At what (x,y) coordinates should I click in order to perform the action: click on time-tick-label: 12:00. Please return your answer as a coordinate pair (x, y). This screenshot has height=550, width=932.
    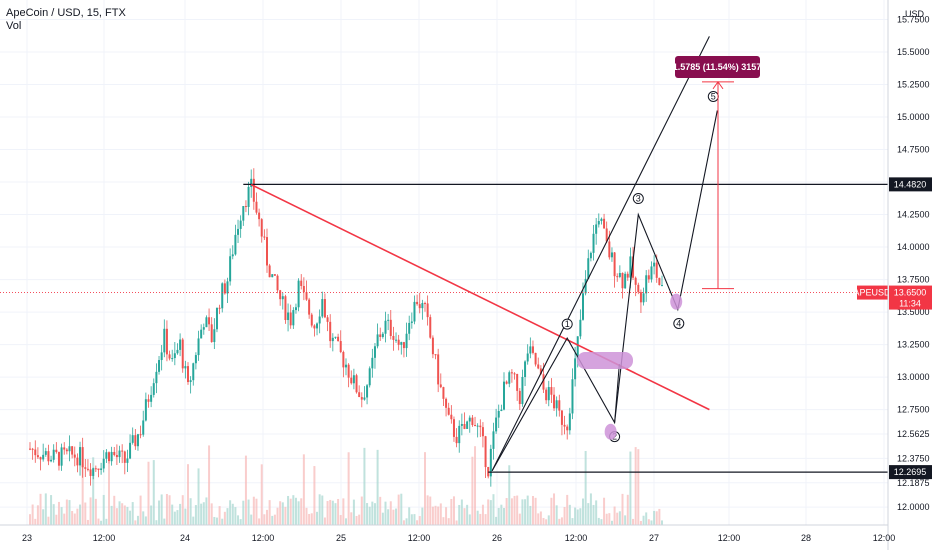
    Looking at the image, I should click on (884, 538).